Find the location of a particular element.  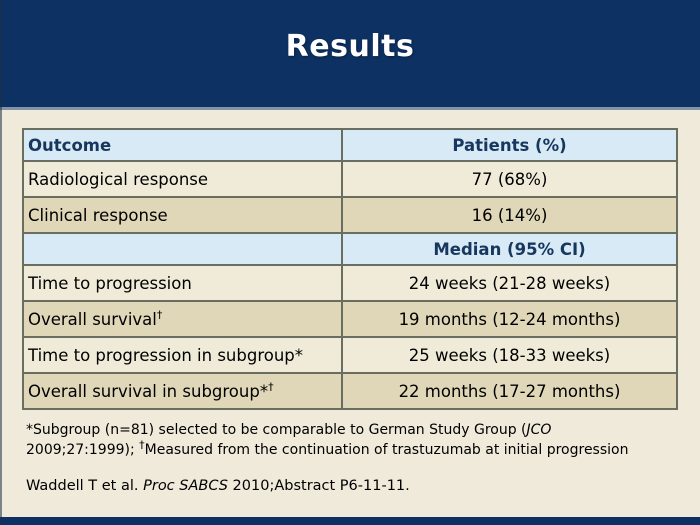

column-header-median: Median (95% CI) is located at coordinates (509, 249).